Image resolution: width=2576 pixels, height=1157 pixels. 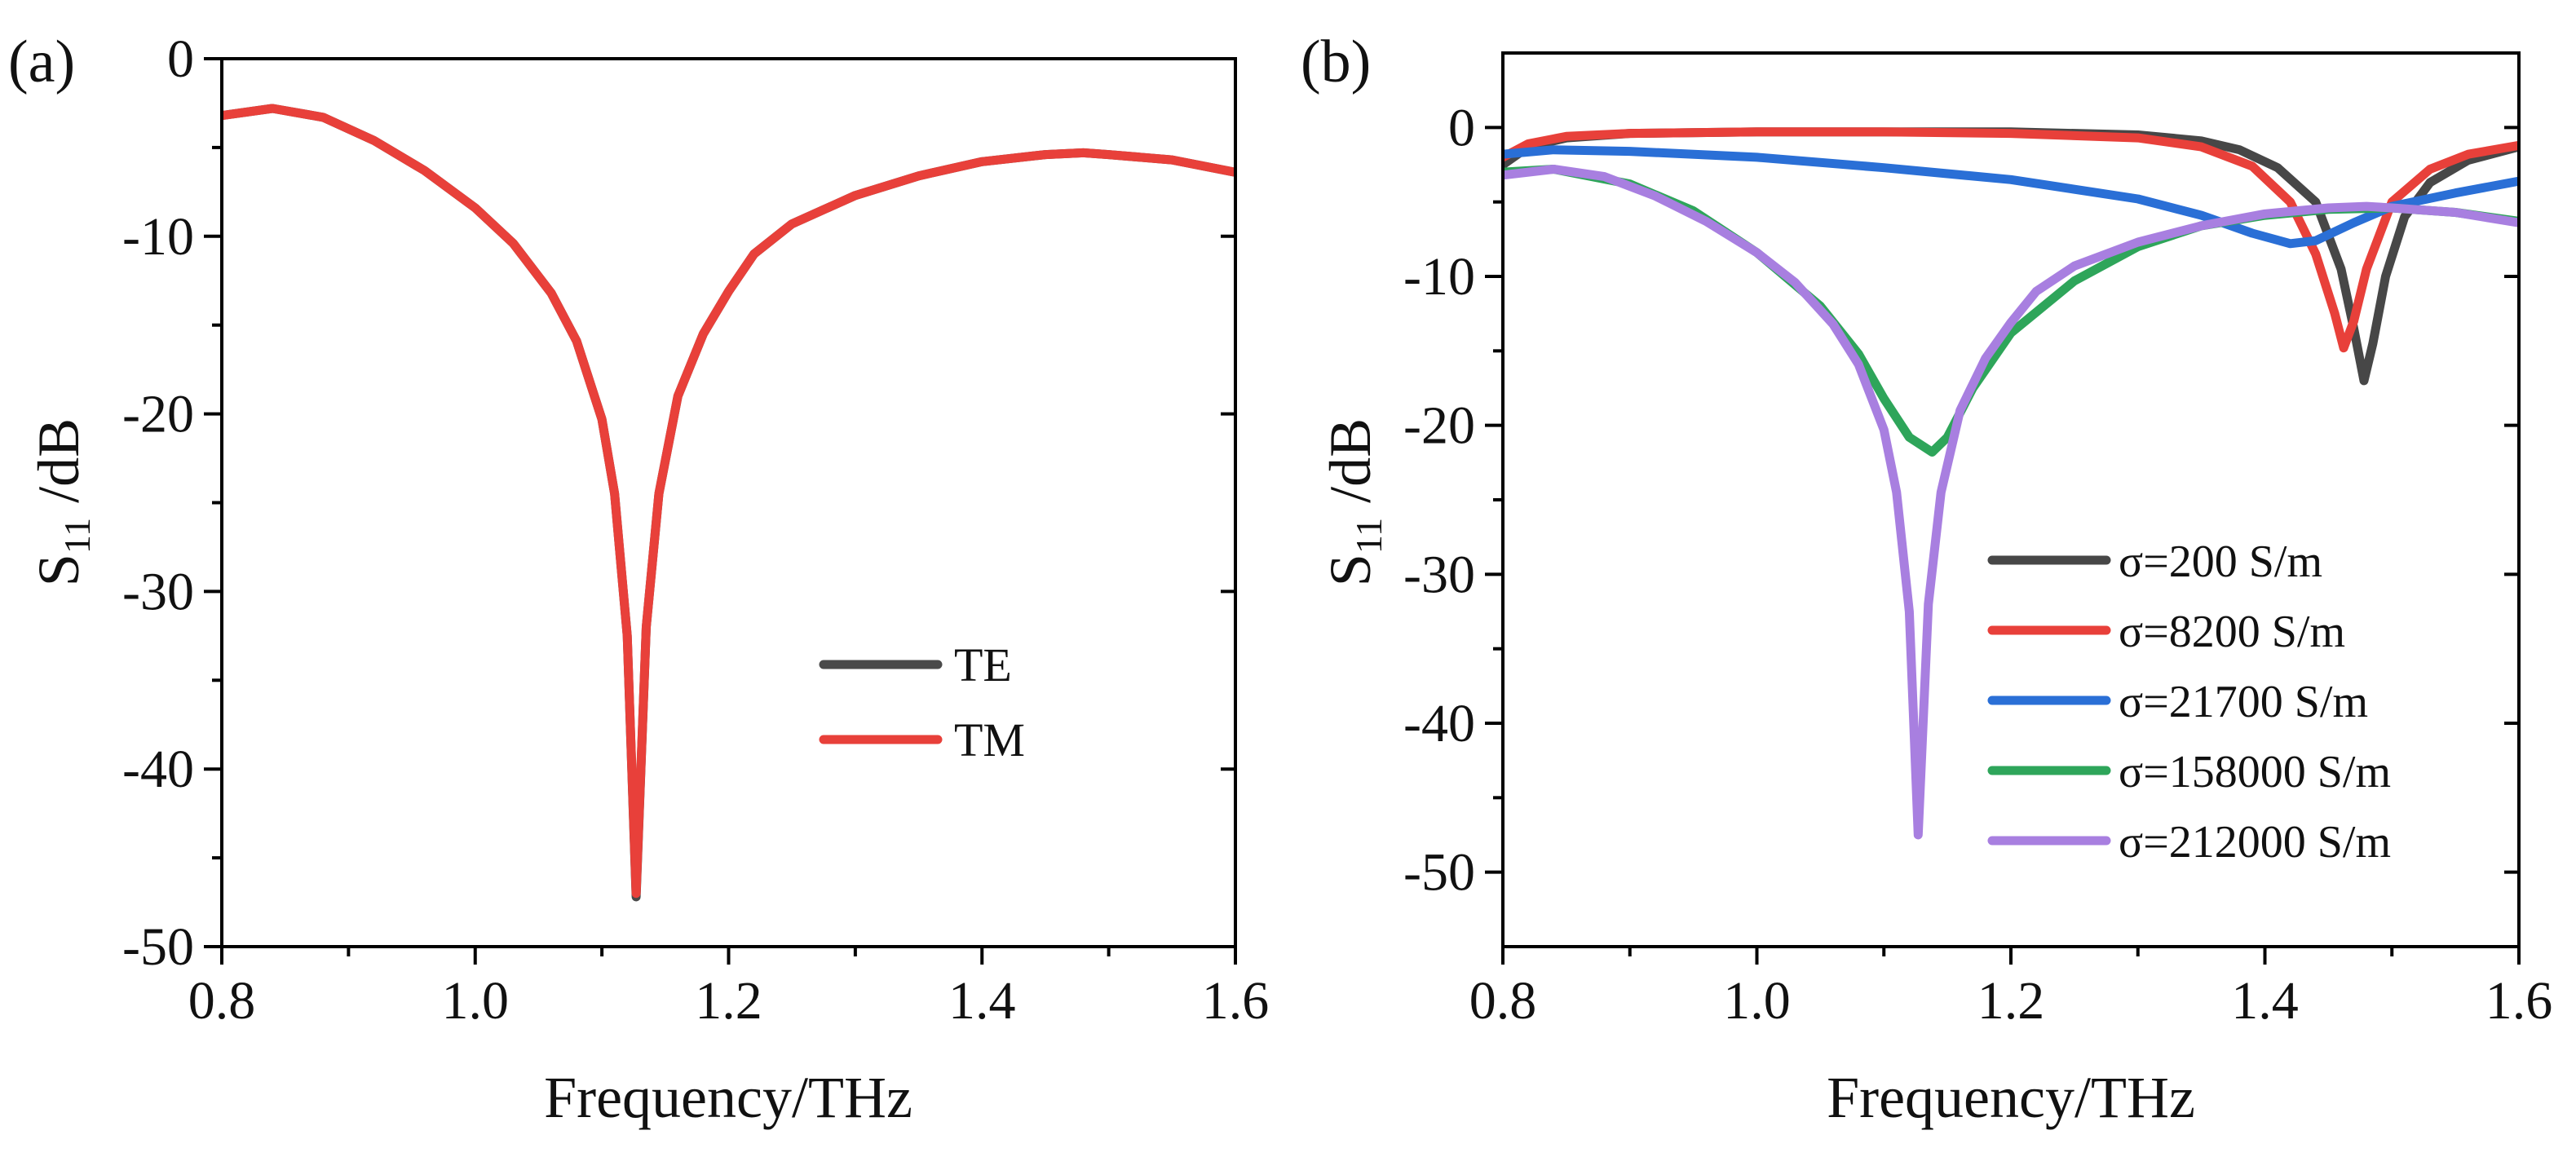 What do you see at coordinates (2255, 772) in the screenshot?
I see `panel-b-legend-label: σ=158000 S/m` at bounding box center [2255, 772].